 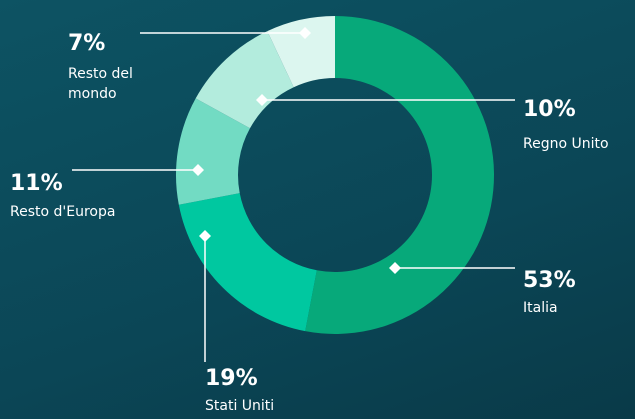 What do you see at coordinates (540, 308) in the screenshot?
I see `category-label: Italia` at bounding box center [540, 308].